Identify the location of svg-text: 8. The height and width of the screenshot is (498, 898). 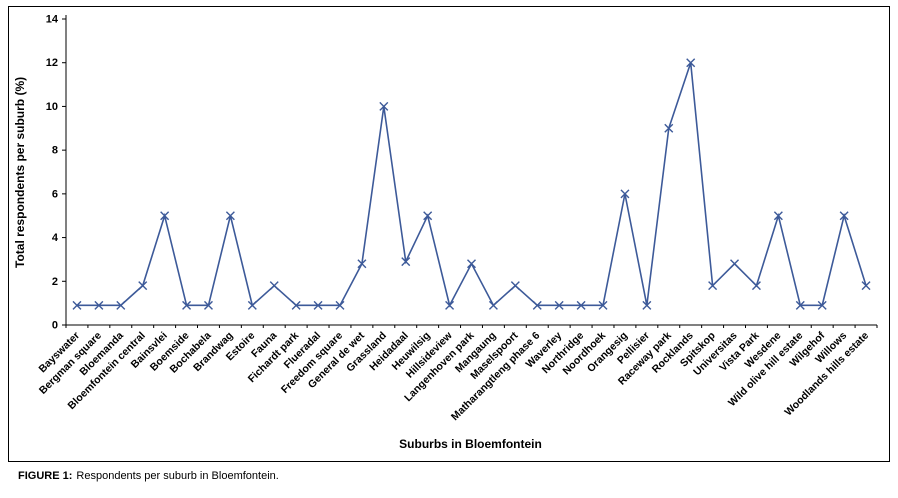
(55, 151).